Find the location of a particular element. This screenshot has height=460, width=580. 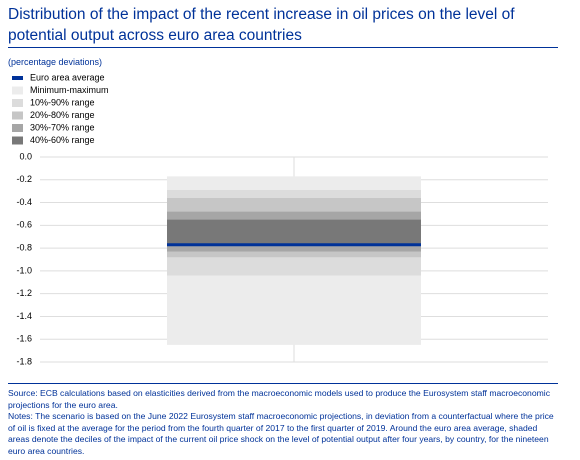

legend-label: 20%-80% range is located at coordinates (62, 115).